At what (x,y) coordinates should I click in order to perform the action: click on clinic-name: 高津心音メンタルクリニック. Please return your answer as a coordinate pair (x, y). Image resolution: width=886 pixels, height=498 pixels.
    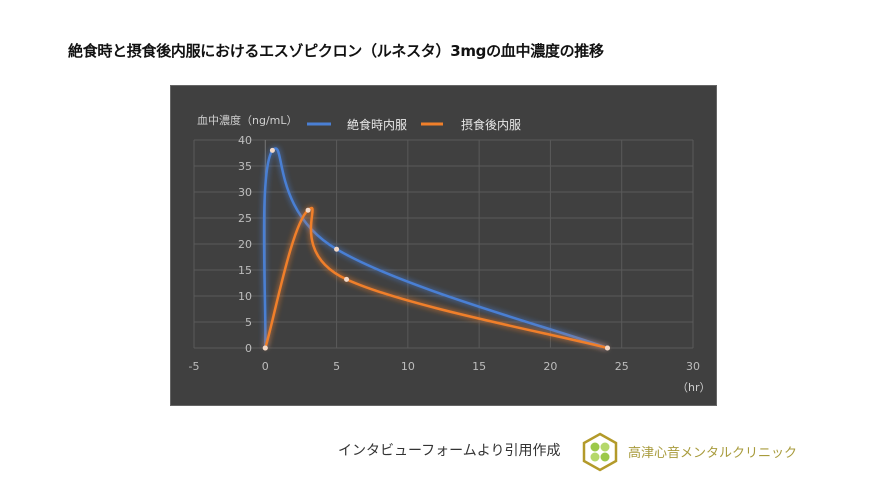
    Looking at the image, I should click on (713, 453).